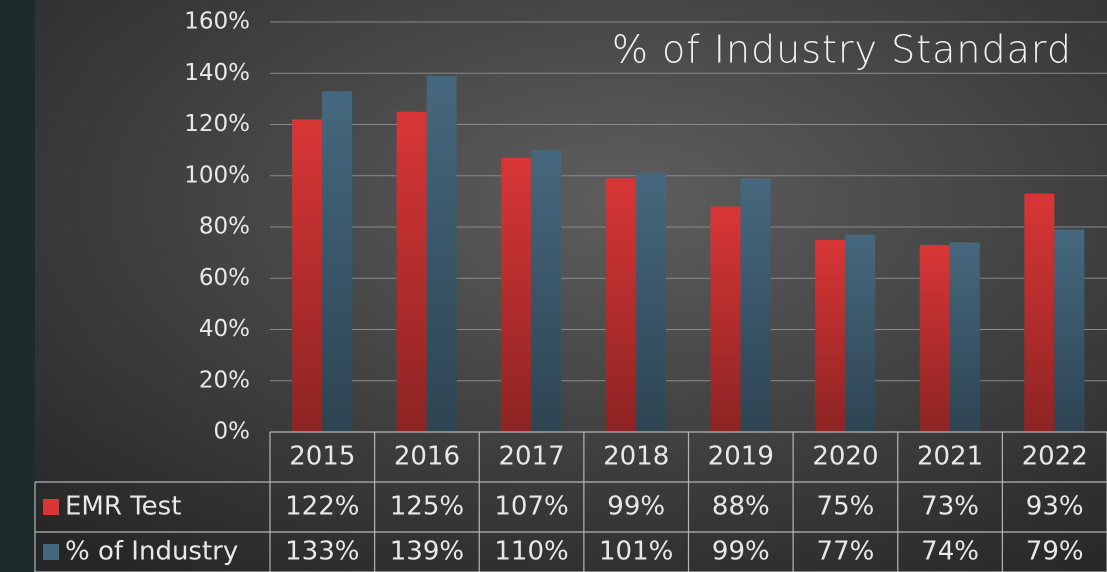  Describe the element at coordinates (741, 457) in the screenshot. I see `x-tick-label: 2019` at that location.